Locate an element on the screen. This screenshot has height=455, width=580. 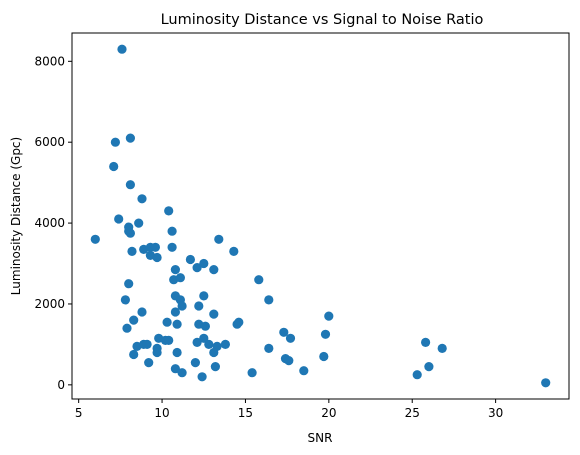
x-tick-label: 25 is located at coordinates (412, 413).